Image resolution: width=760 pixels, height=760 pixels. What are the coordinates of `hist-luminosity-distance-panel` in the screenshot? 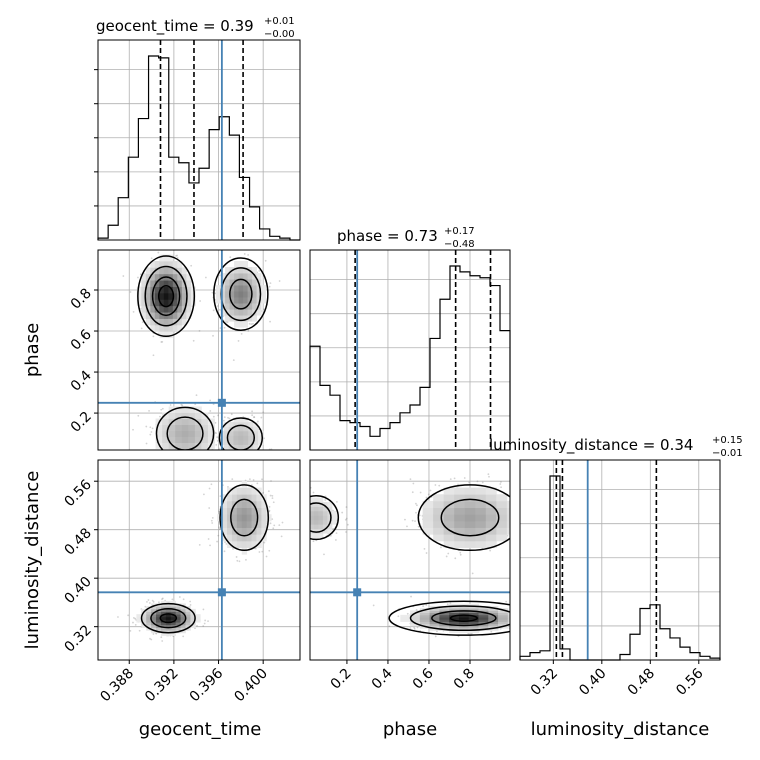 It's located at (620, 560).